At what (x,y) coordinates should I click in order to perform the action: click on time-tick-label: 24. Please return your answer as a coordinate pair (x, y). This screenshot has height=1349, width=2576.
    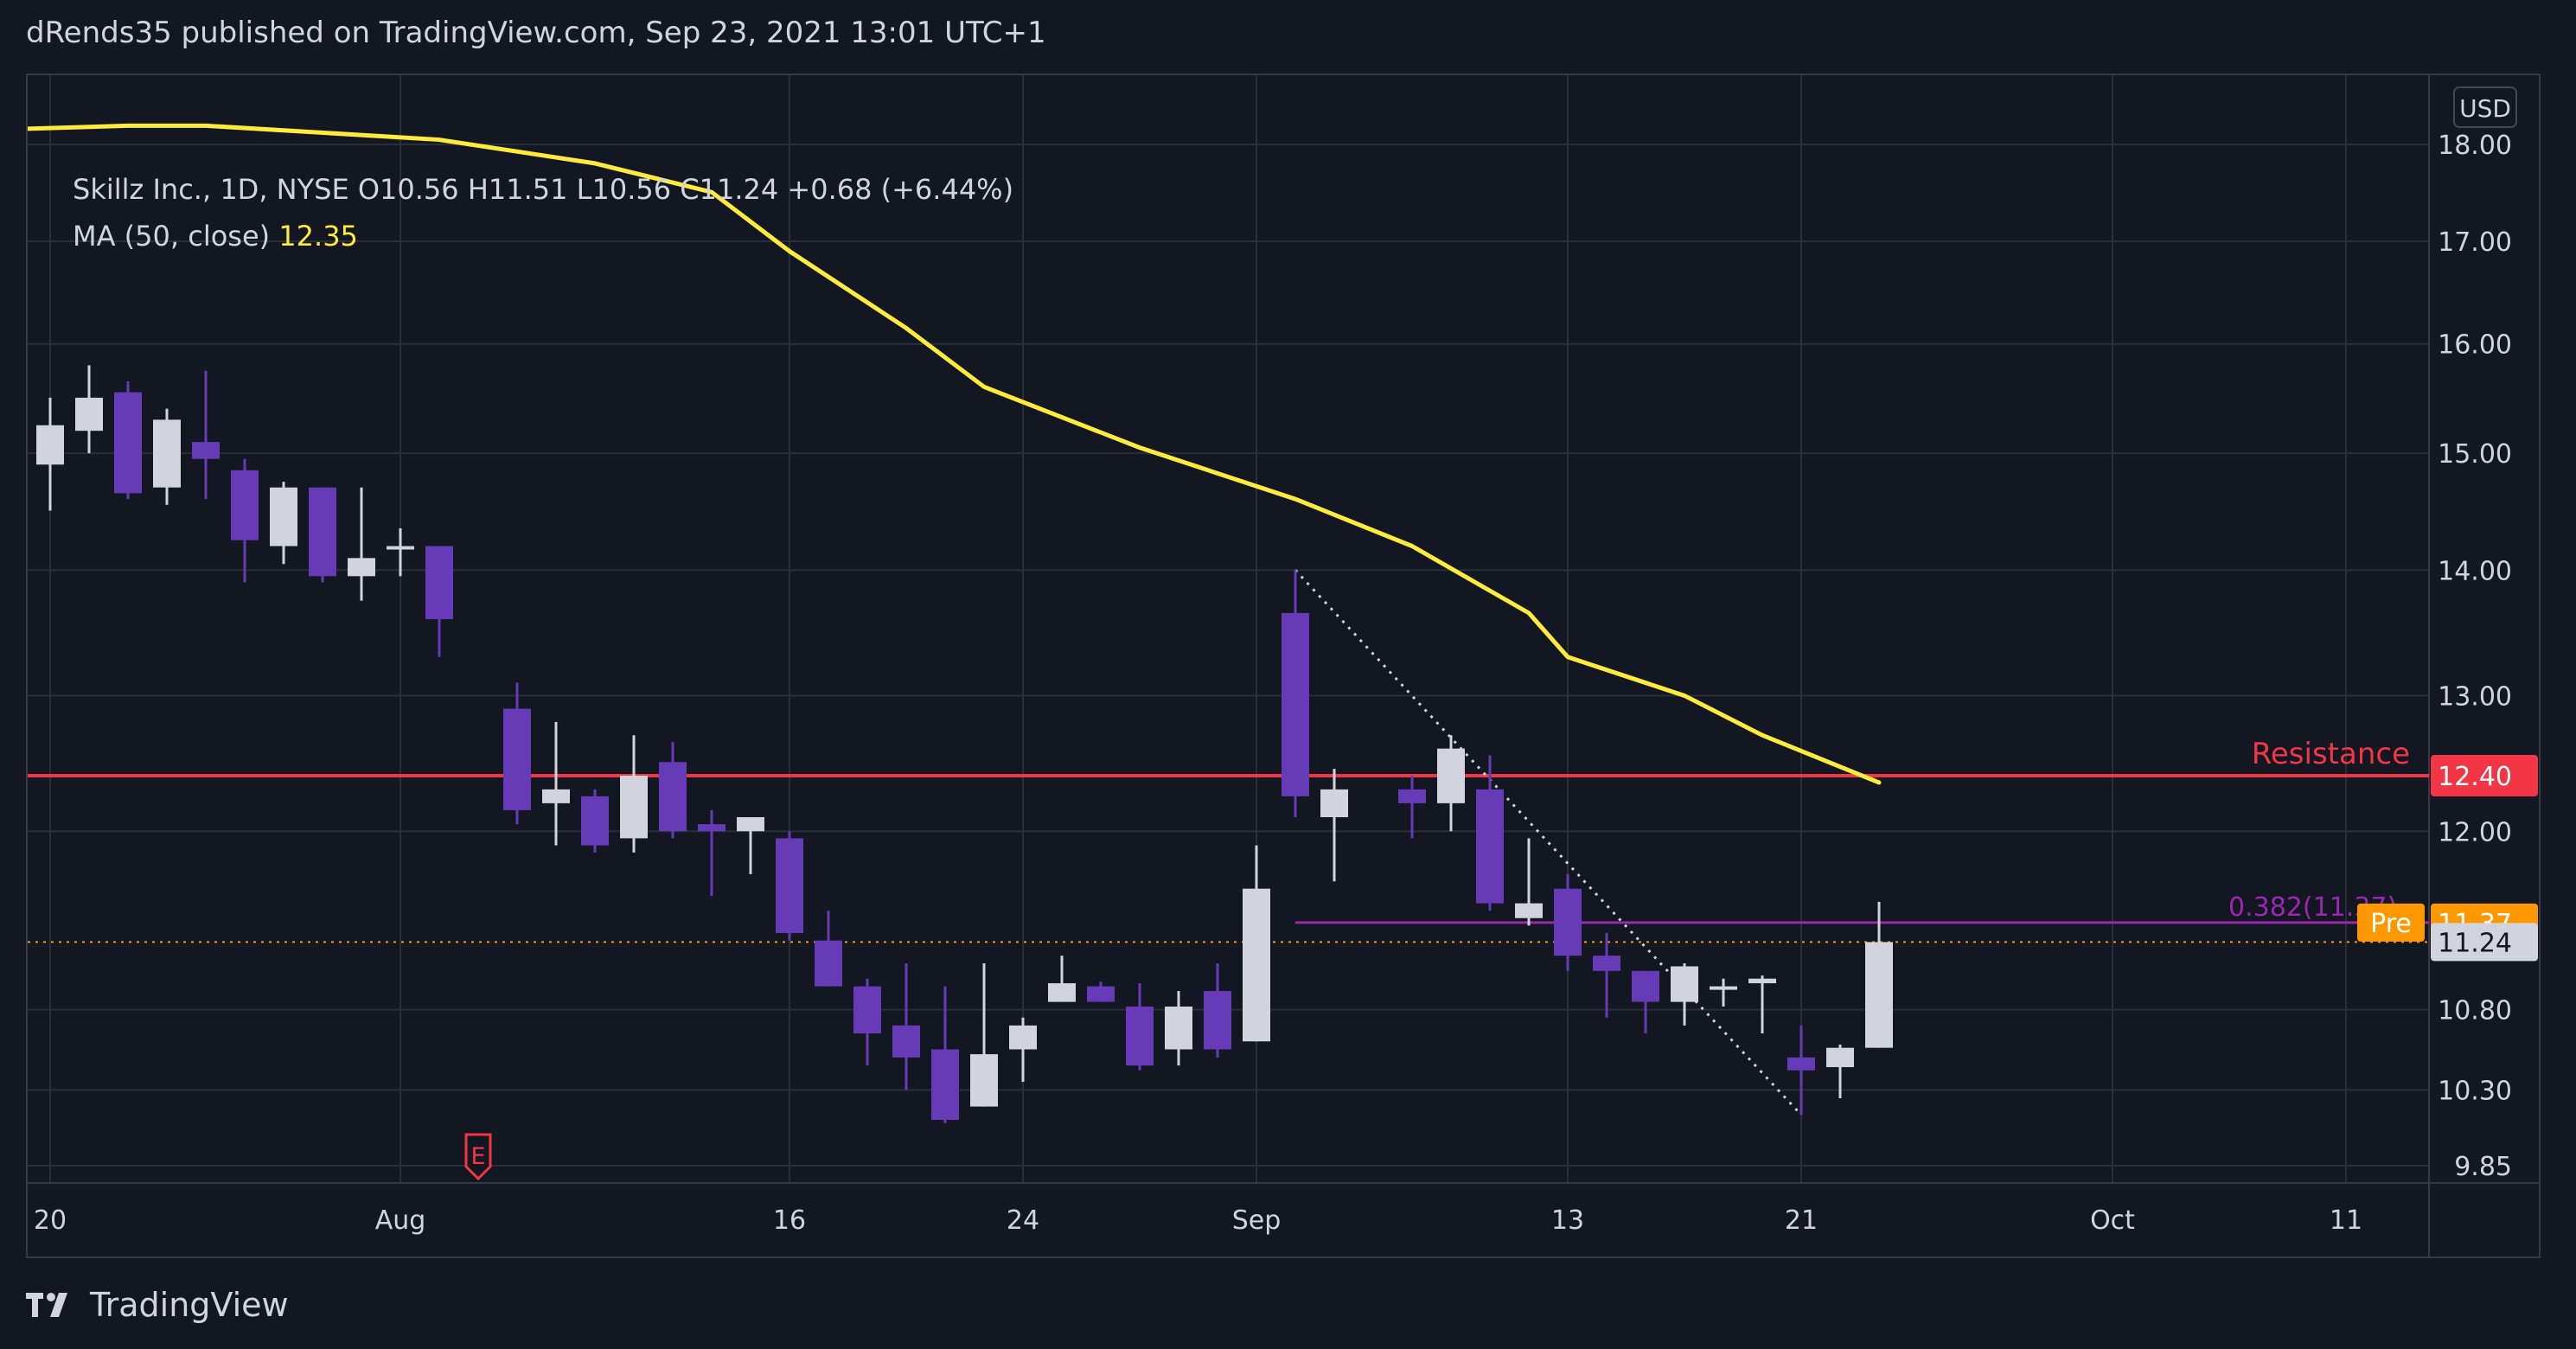
    Looking at the image, I should click on (1023, 1220).